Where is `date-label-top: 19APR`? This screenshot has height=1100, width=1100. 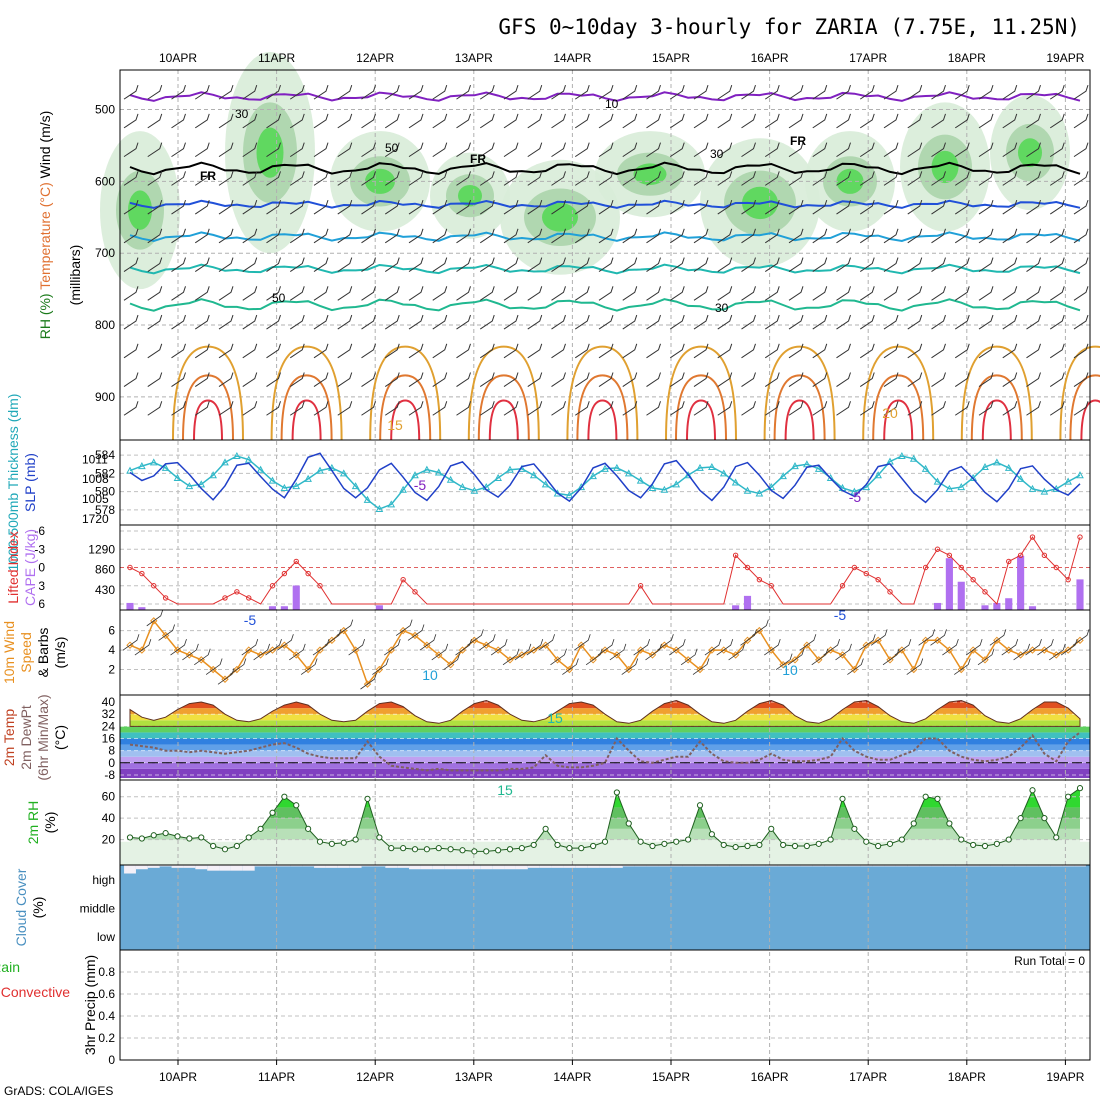
date-label-top: 19APR is located at coordinates (1065, 58).